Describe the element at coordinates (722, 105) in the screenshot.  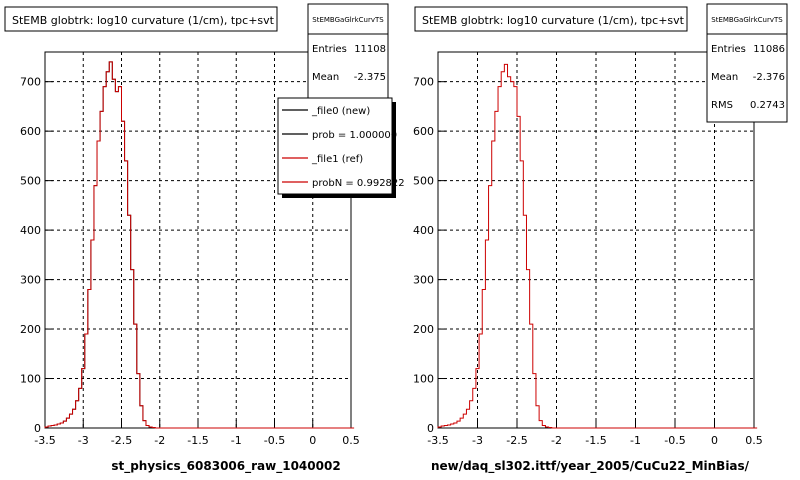
I see `stats-label-rms: RMS` at that location.